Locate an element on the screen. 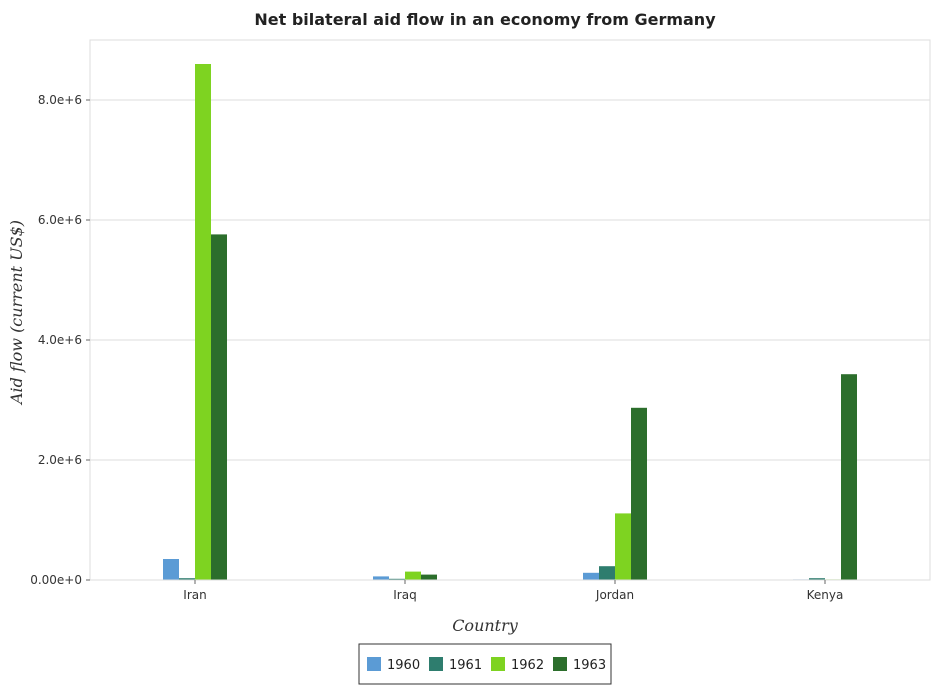  legend-swatch-1963 is located at coordinates (560, 664).